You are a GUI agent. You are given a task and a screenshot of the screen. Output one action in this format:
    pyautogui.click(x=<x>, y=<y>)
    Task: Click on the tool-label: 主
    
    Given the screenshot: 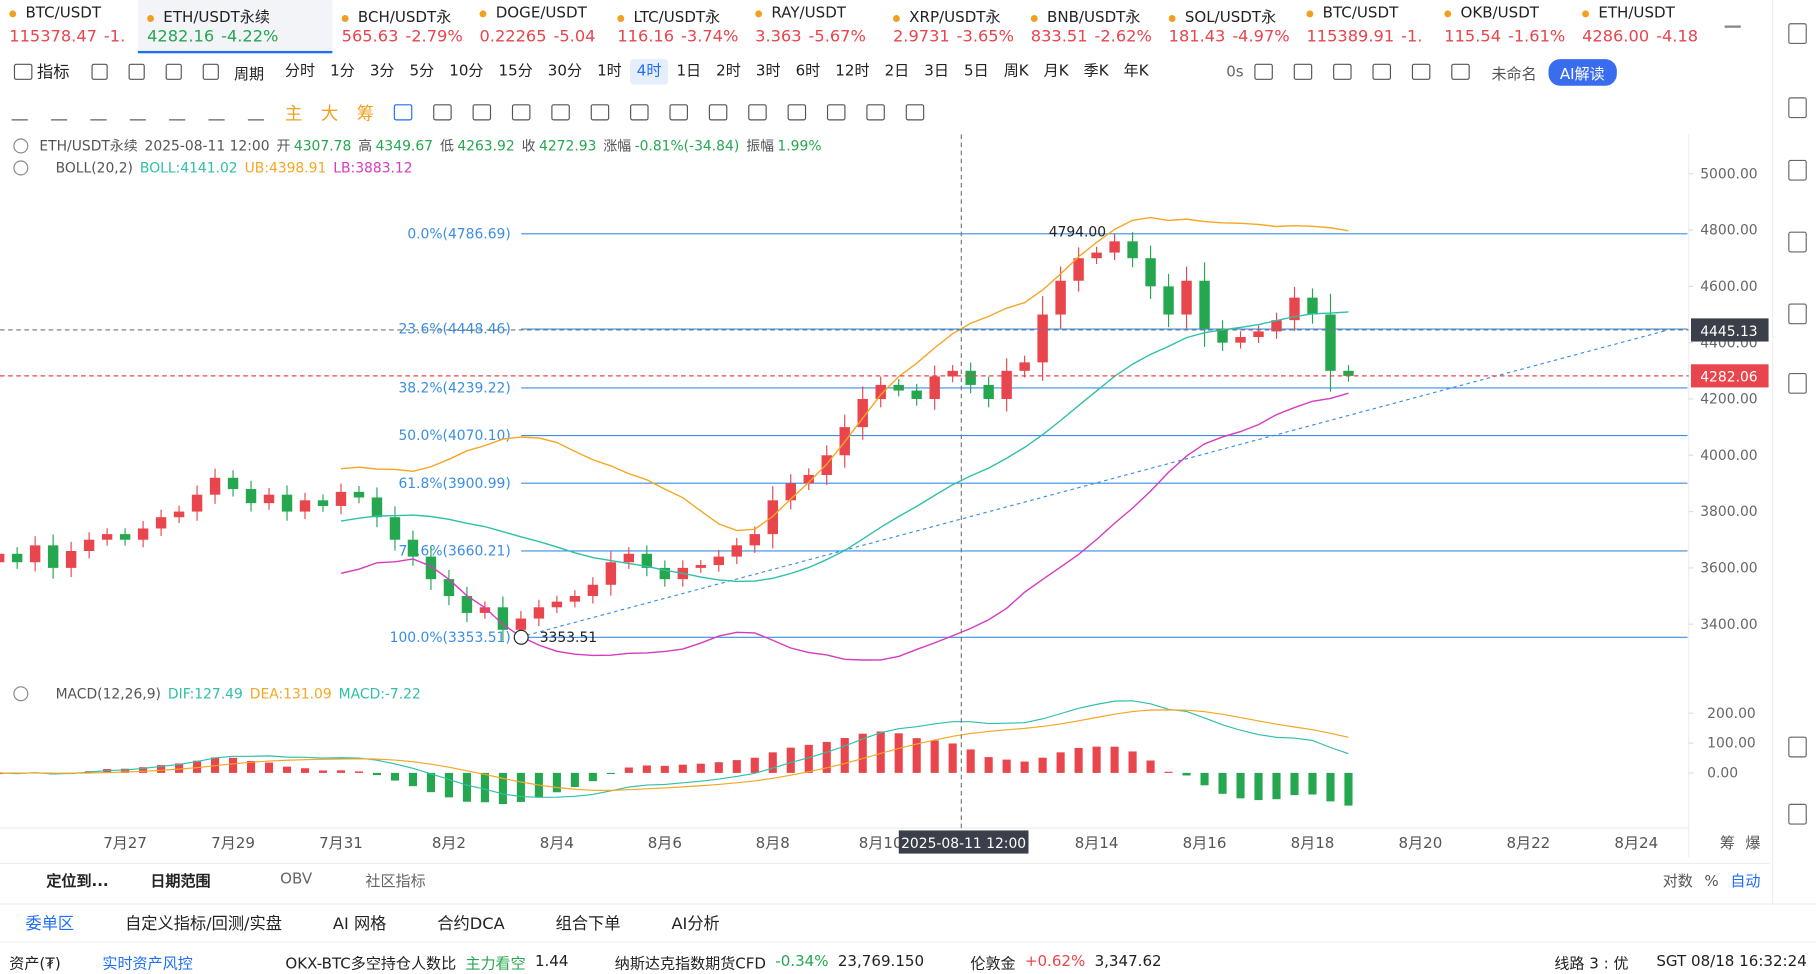 What is the action you would take?
    pyautogui.click(x=293, y=113)
    